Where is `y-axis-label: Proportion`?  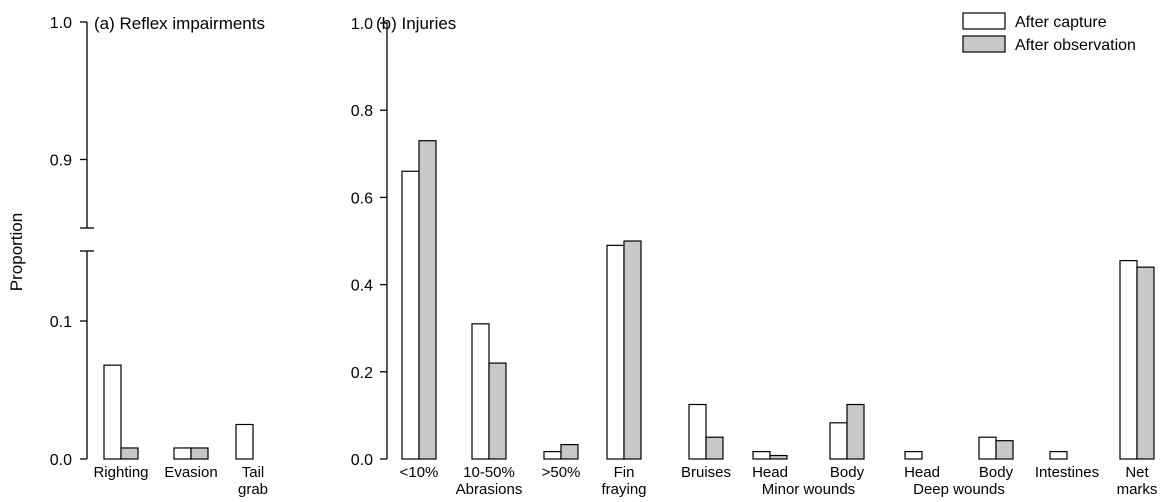 y-axis-label: Proportion is located at coordinates (16, 252).